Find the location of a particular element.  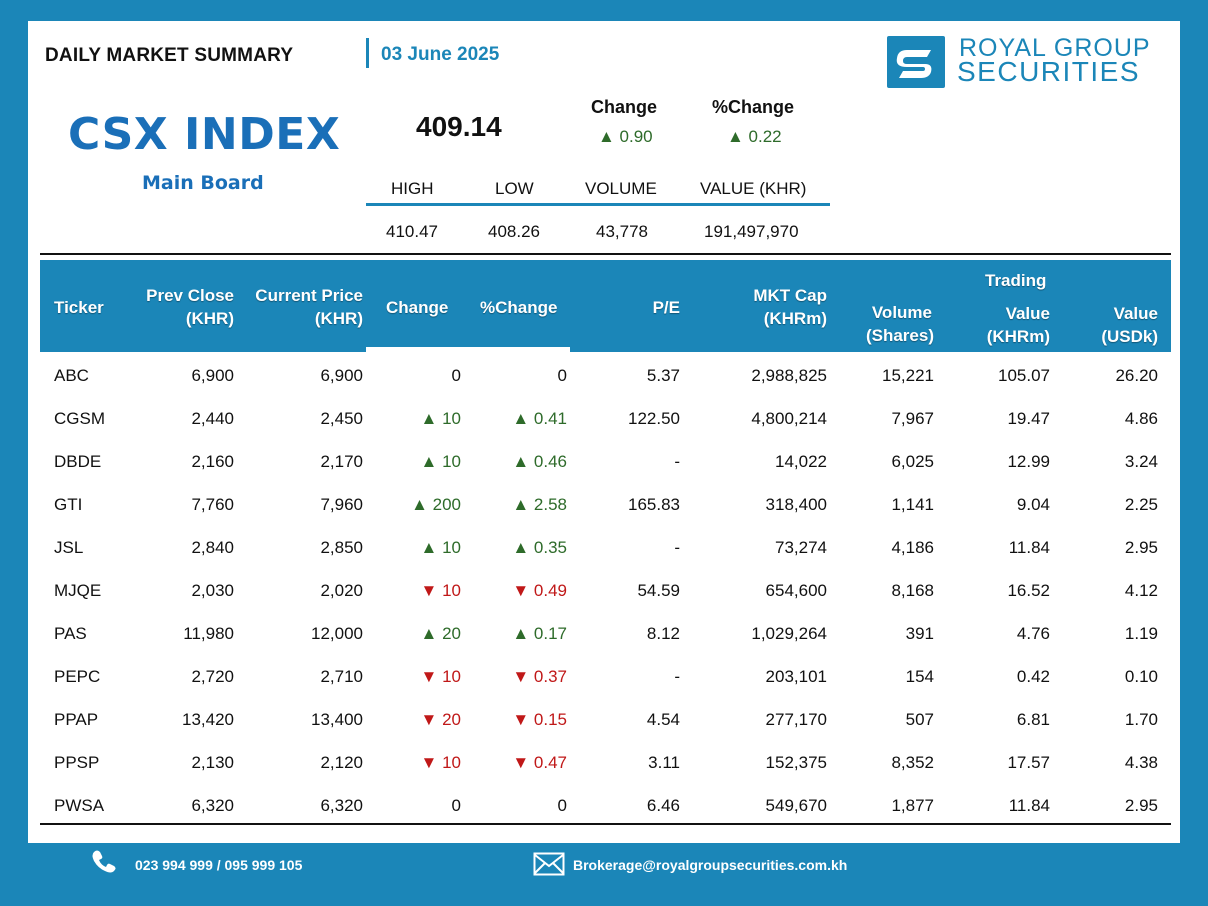

report-date: 03 June 2025 is located at coordinates (440, 54).